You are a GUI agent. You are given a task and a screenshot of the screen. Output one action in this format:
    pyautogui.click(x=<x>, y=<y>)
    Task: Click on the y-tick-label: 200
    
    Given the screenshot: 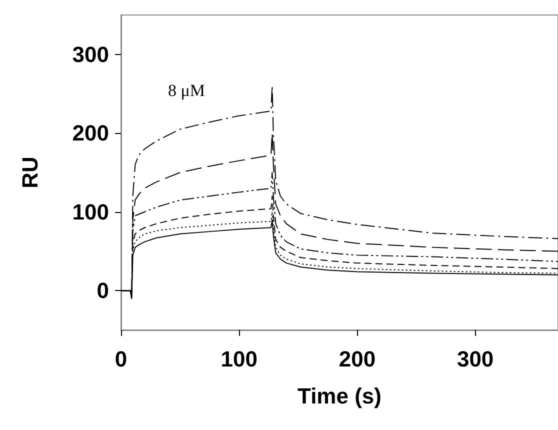 What is the action you would take?
    pyautogui.click(x=90, y=133)
    